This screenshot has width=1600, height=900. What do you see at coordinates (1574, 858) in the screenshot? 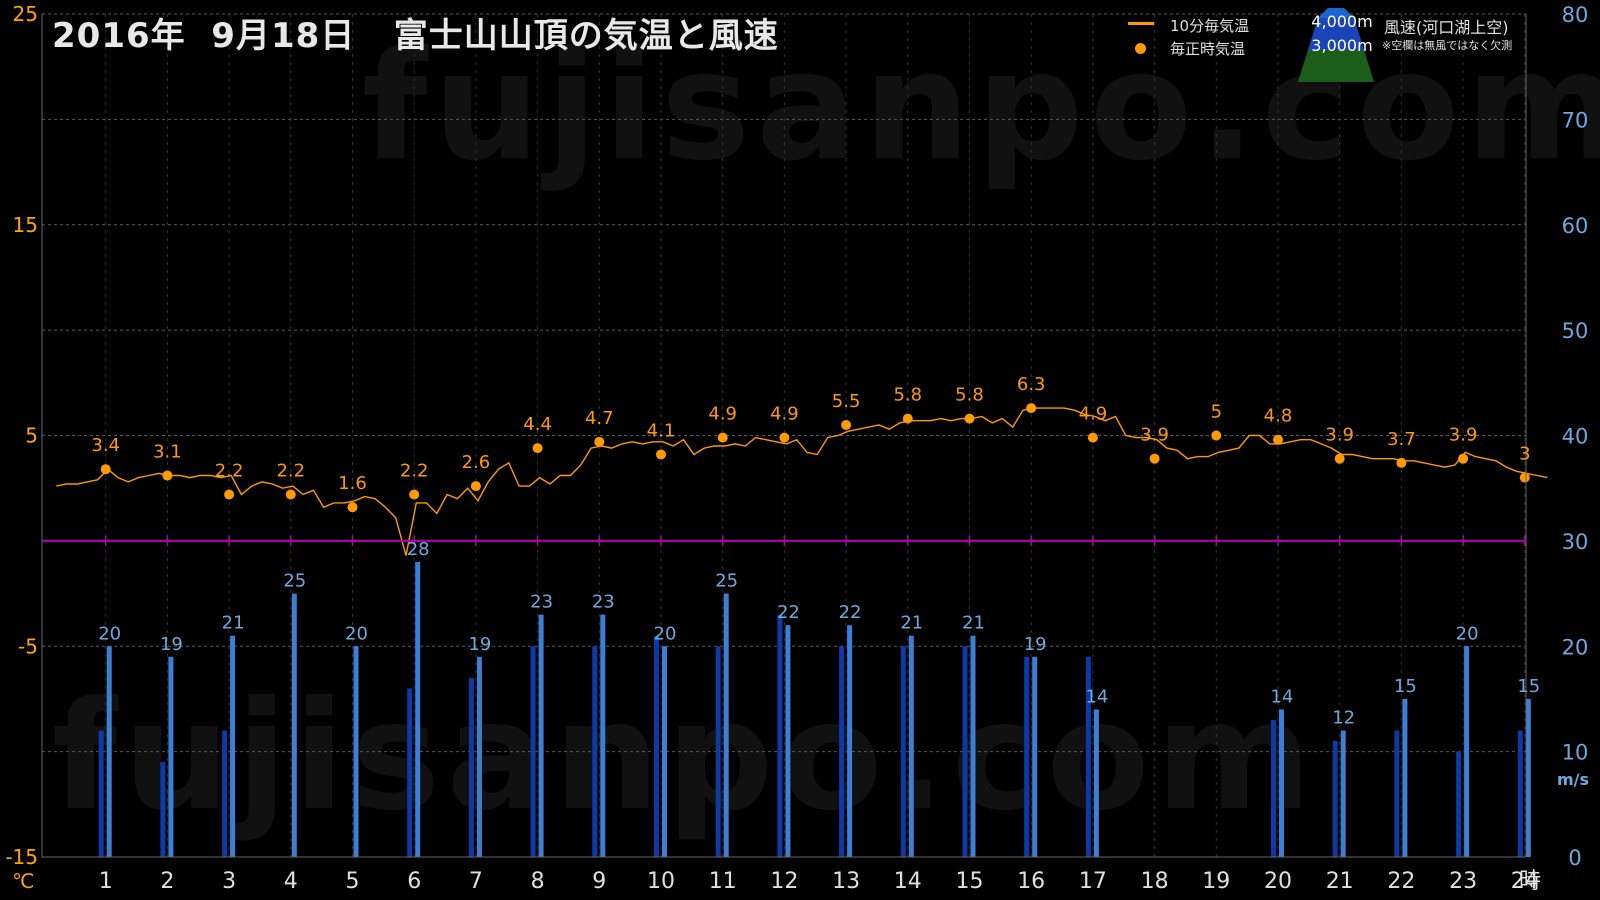
I see `right-tick-label: 0` at bounding box center [1574, 858].